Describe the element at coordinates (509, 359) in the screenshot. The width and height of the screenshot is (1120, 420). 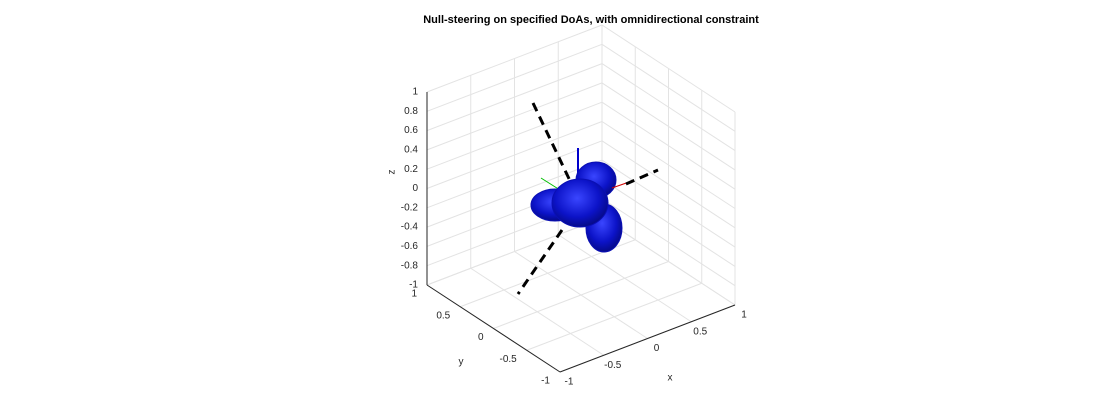
I see `y-tick-label: -0.5` at that location.